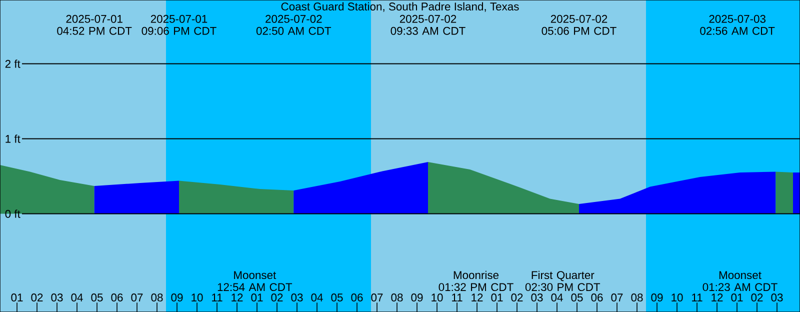  What do you see at coordinates (12, 64) in the screenshot?
I see `y-tick-label: 2 ft` at bounding box center [12, 64].